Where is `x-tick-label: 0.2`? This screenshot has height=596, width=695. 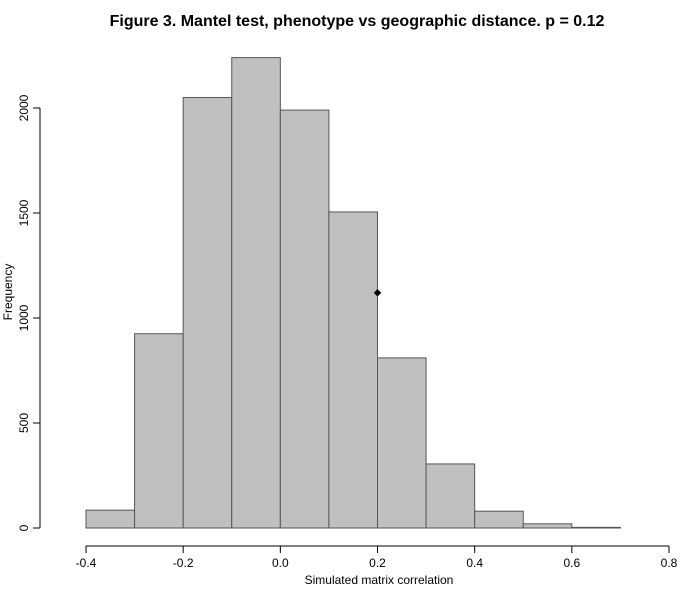
x-tick-label: 0.2 is located at coordinates (377, 563).